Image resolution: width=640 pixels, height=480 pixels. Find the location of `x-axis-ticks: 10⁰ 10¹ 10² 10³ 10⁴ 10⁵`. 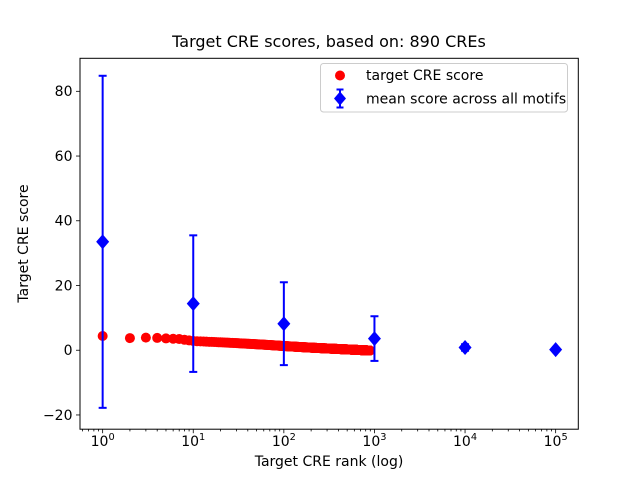

x-axis-ticks: 10⁰ 10¹ 10² 10³ 10⁴ 10⁵ is located at coordinates (325, 439).